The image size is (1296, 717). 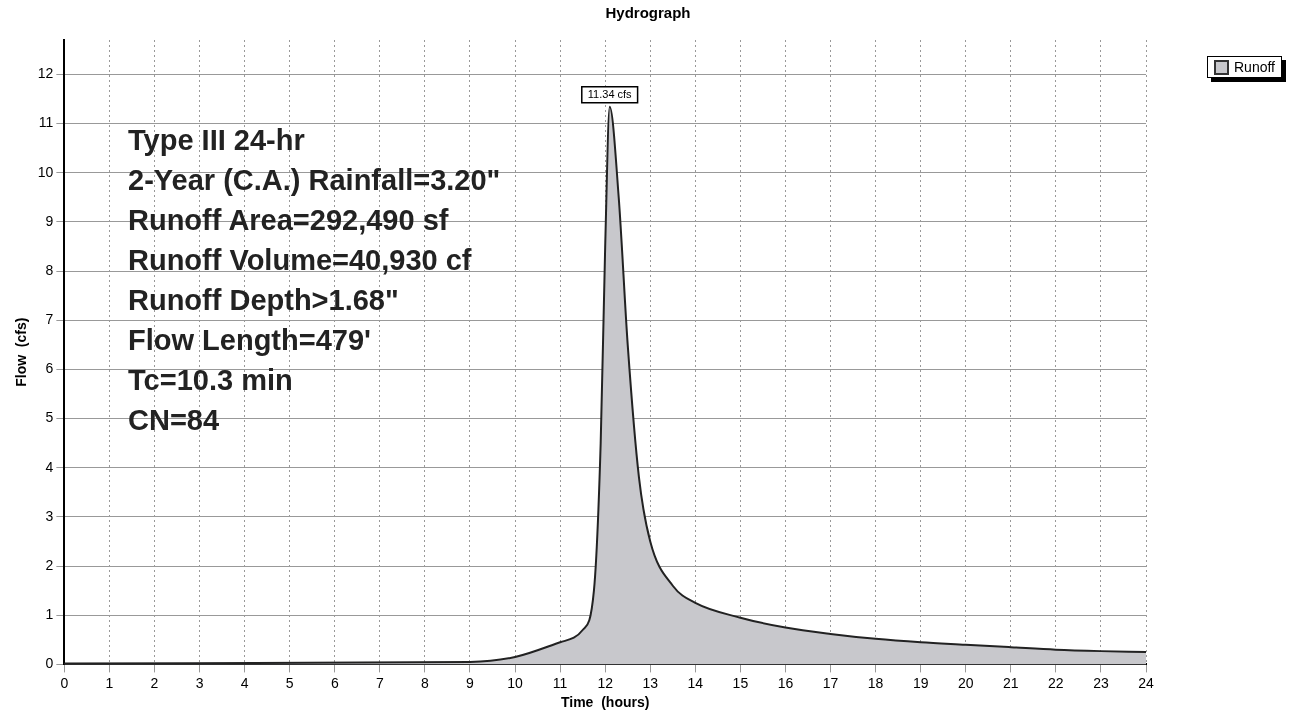 What do you see at coordinates (695, 682) in the screenshot?
I see `x-tick-label: 14` at bounding box center [695, 682].